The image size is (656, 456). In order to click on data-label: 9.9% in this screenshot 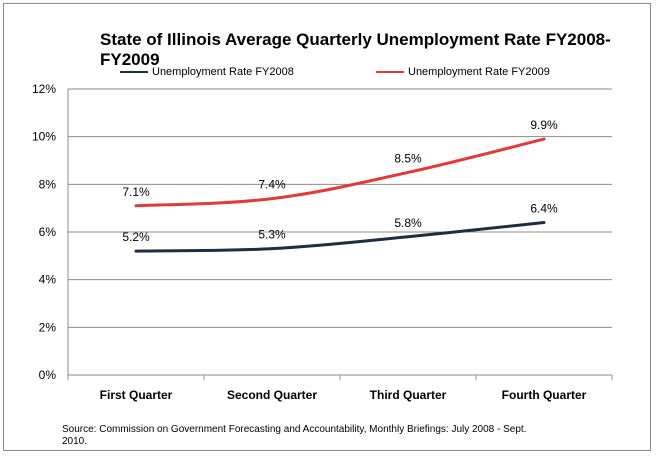, I will do `click(544, 125)`.